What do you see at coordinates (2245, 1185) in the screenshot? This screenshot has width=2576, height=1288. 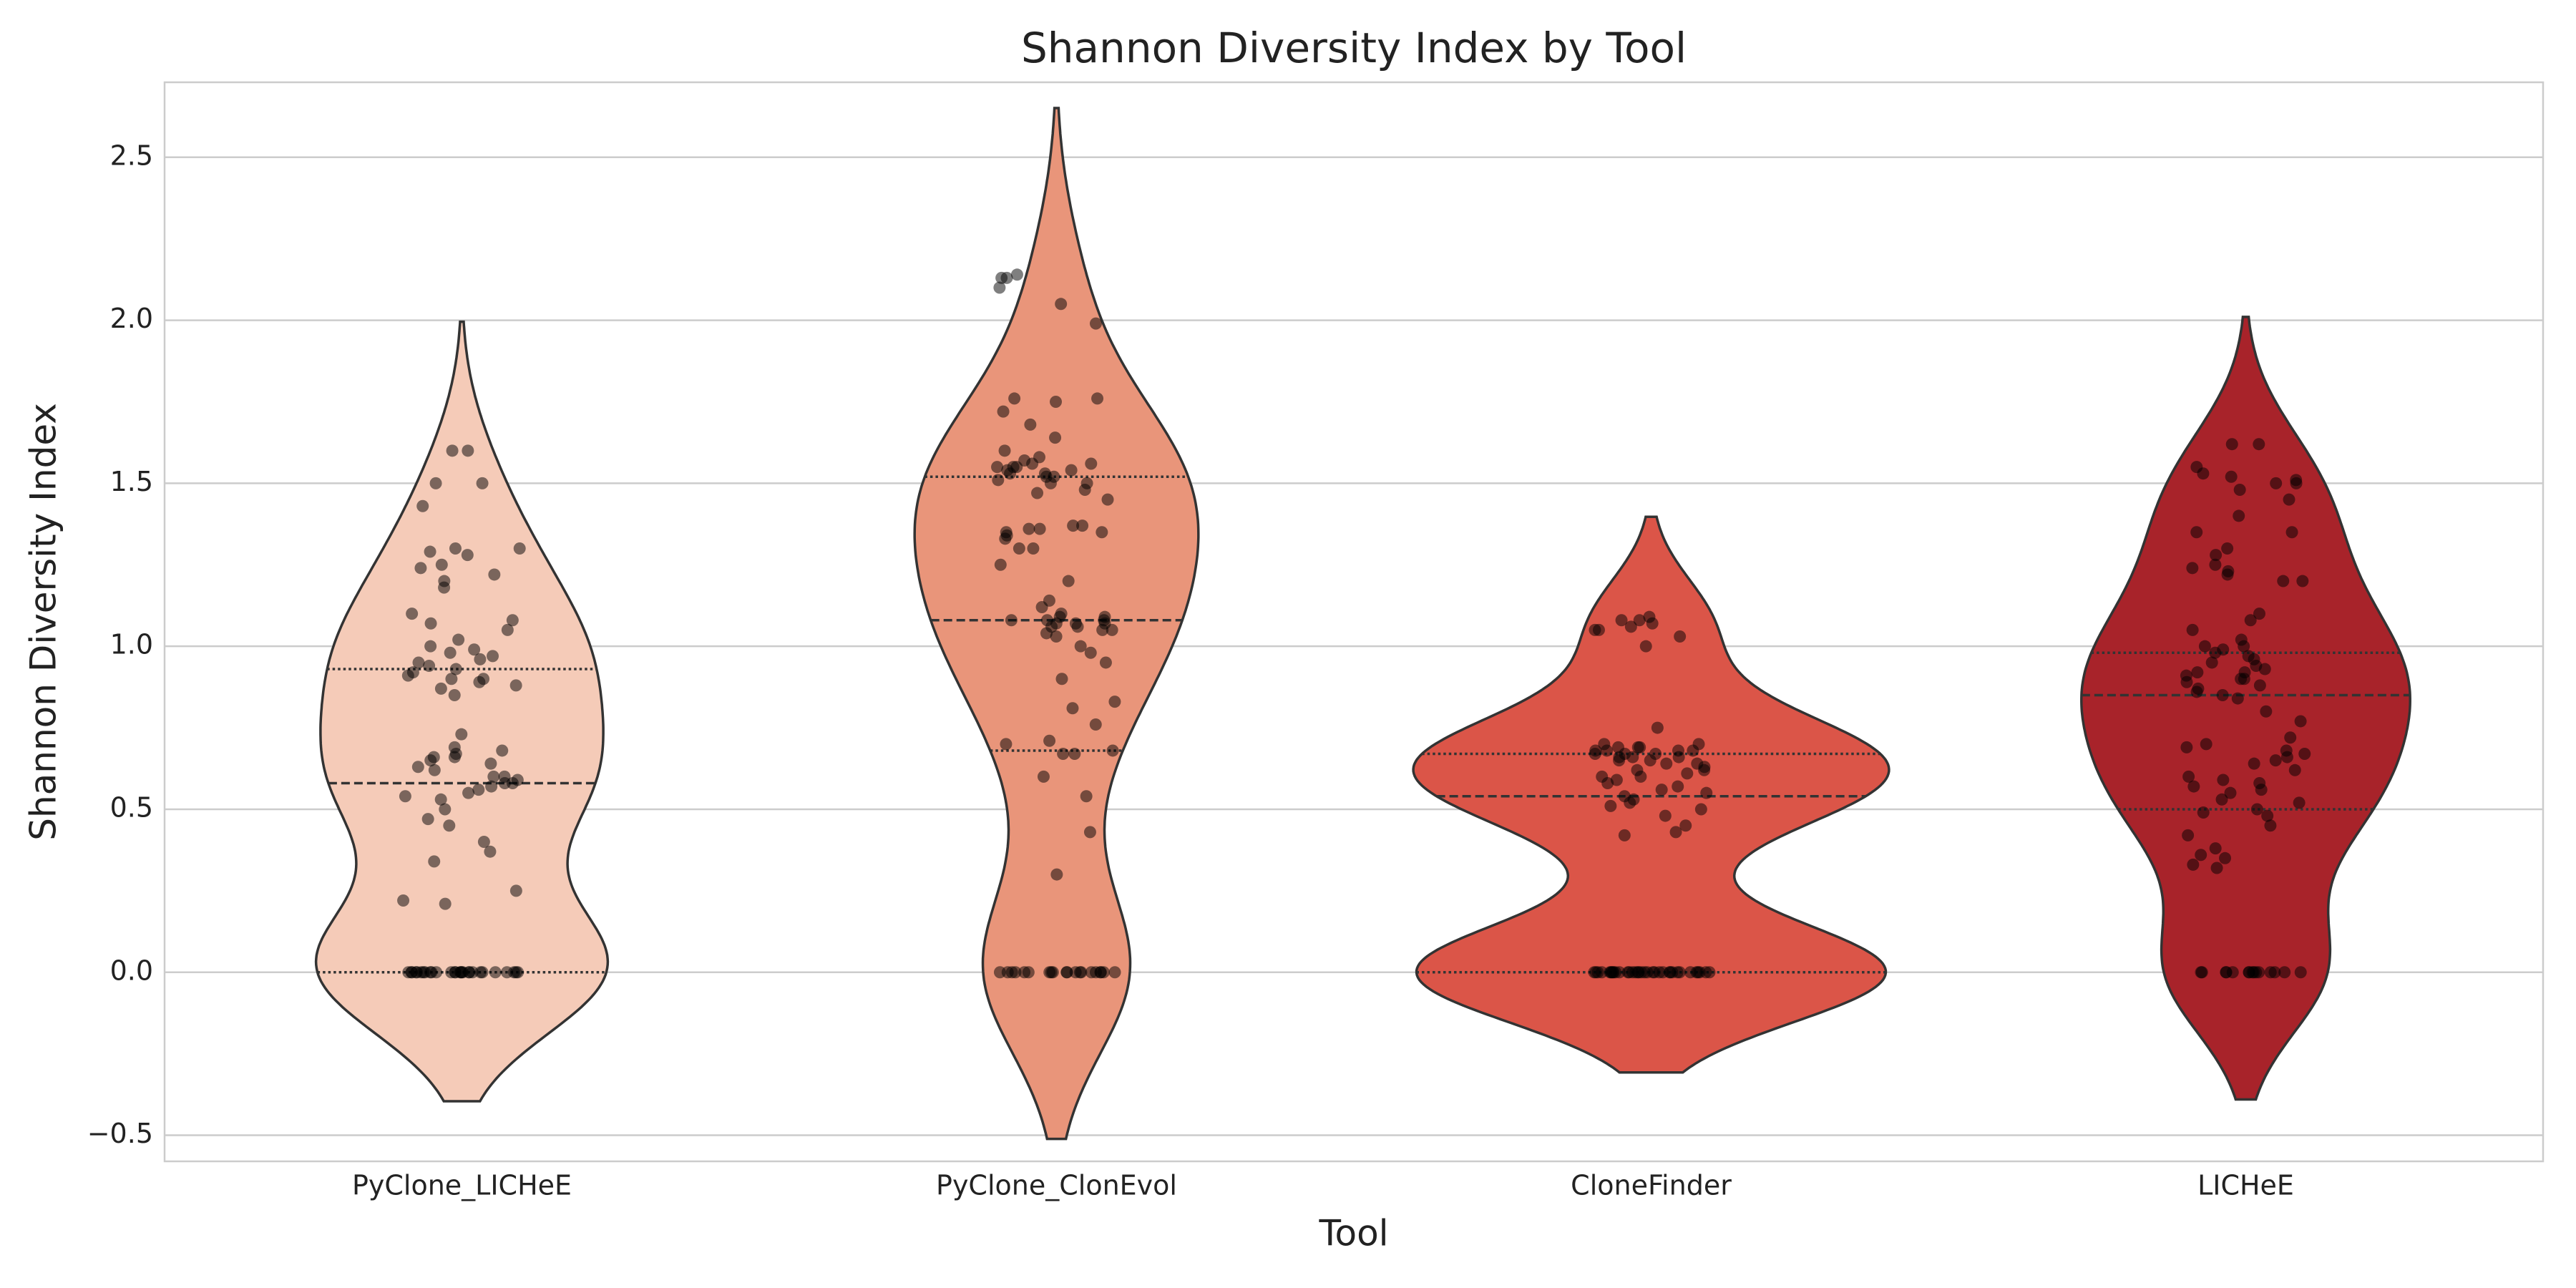 I see `x-tick-label: LICHeE` at bounding box center [2245, 1185].